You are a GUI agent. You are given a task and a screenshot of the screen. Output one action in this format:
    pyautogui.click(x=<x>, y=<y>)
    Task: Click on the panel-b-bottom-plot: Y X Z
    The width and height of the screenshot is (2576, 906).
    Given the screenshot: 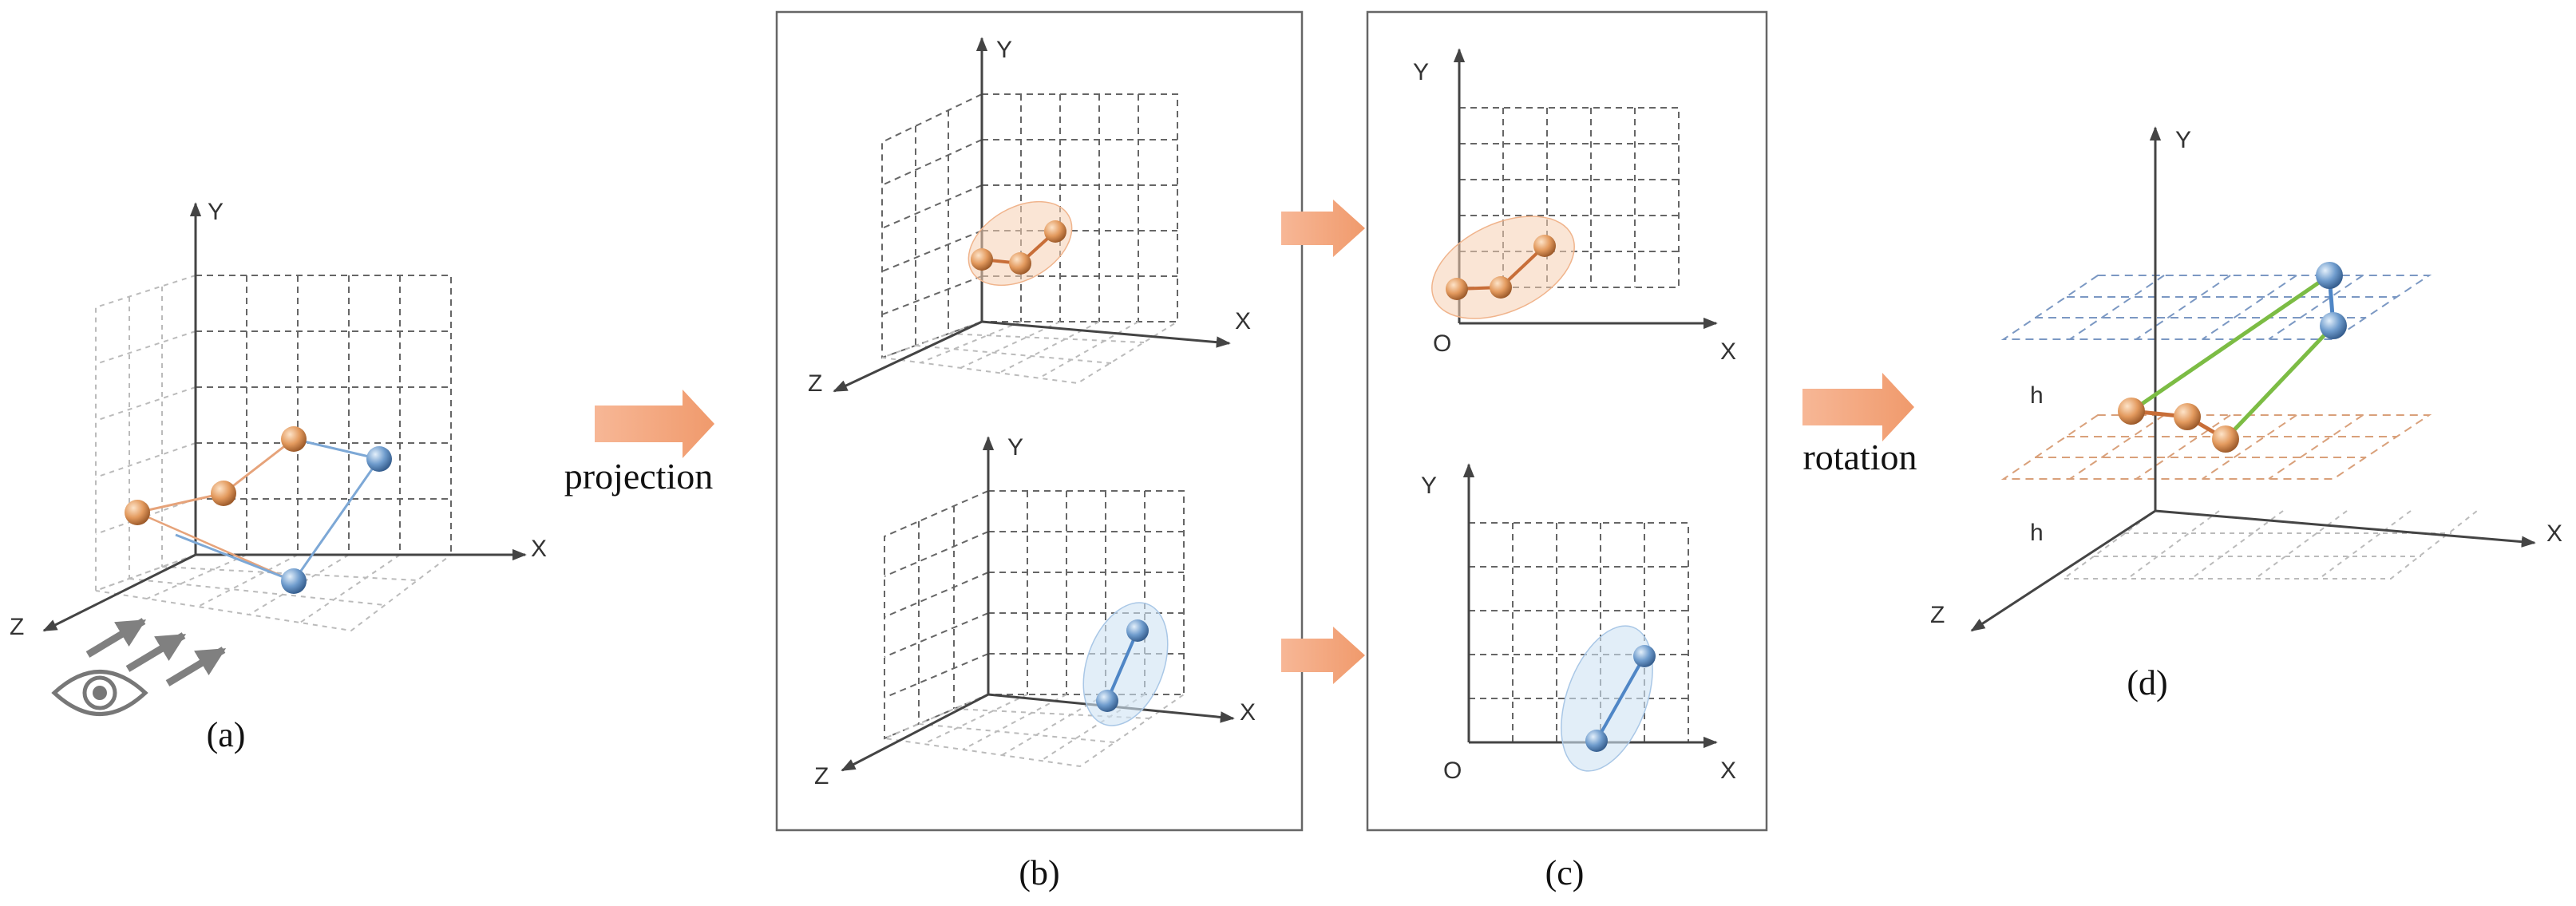 What is the action you would take?
    pyautogui.click(x=1035, y=611)
    